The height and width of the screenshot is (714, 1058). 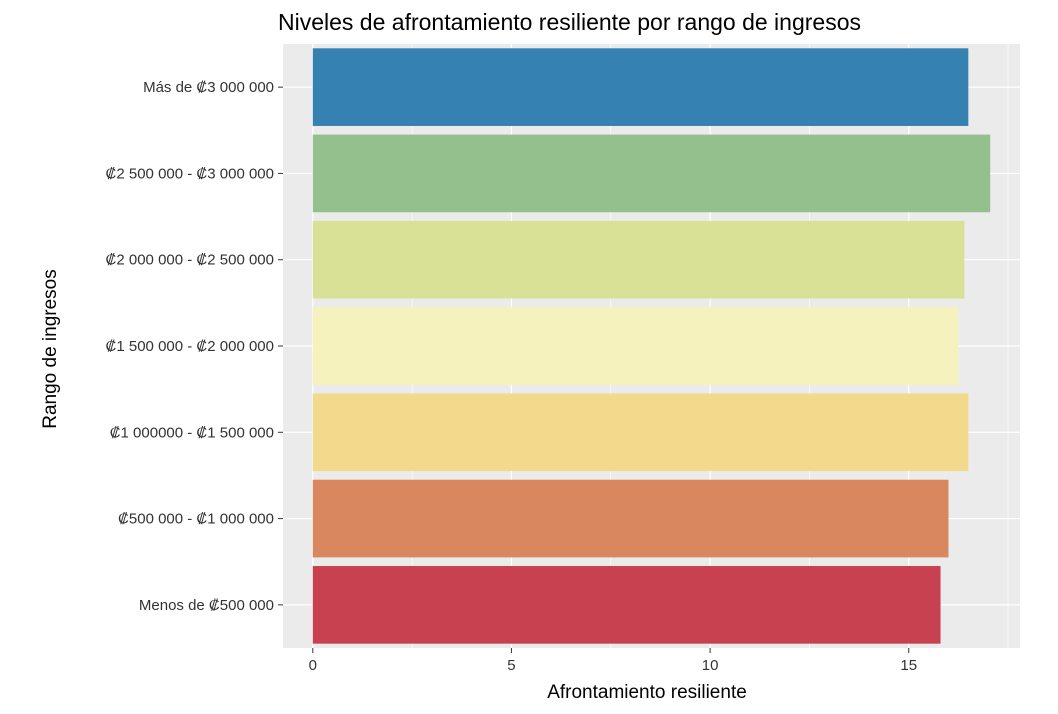 I want to click on x-axis-title: Afrontamiento resiliente, so click(x=647, y=692).